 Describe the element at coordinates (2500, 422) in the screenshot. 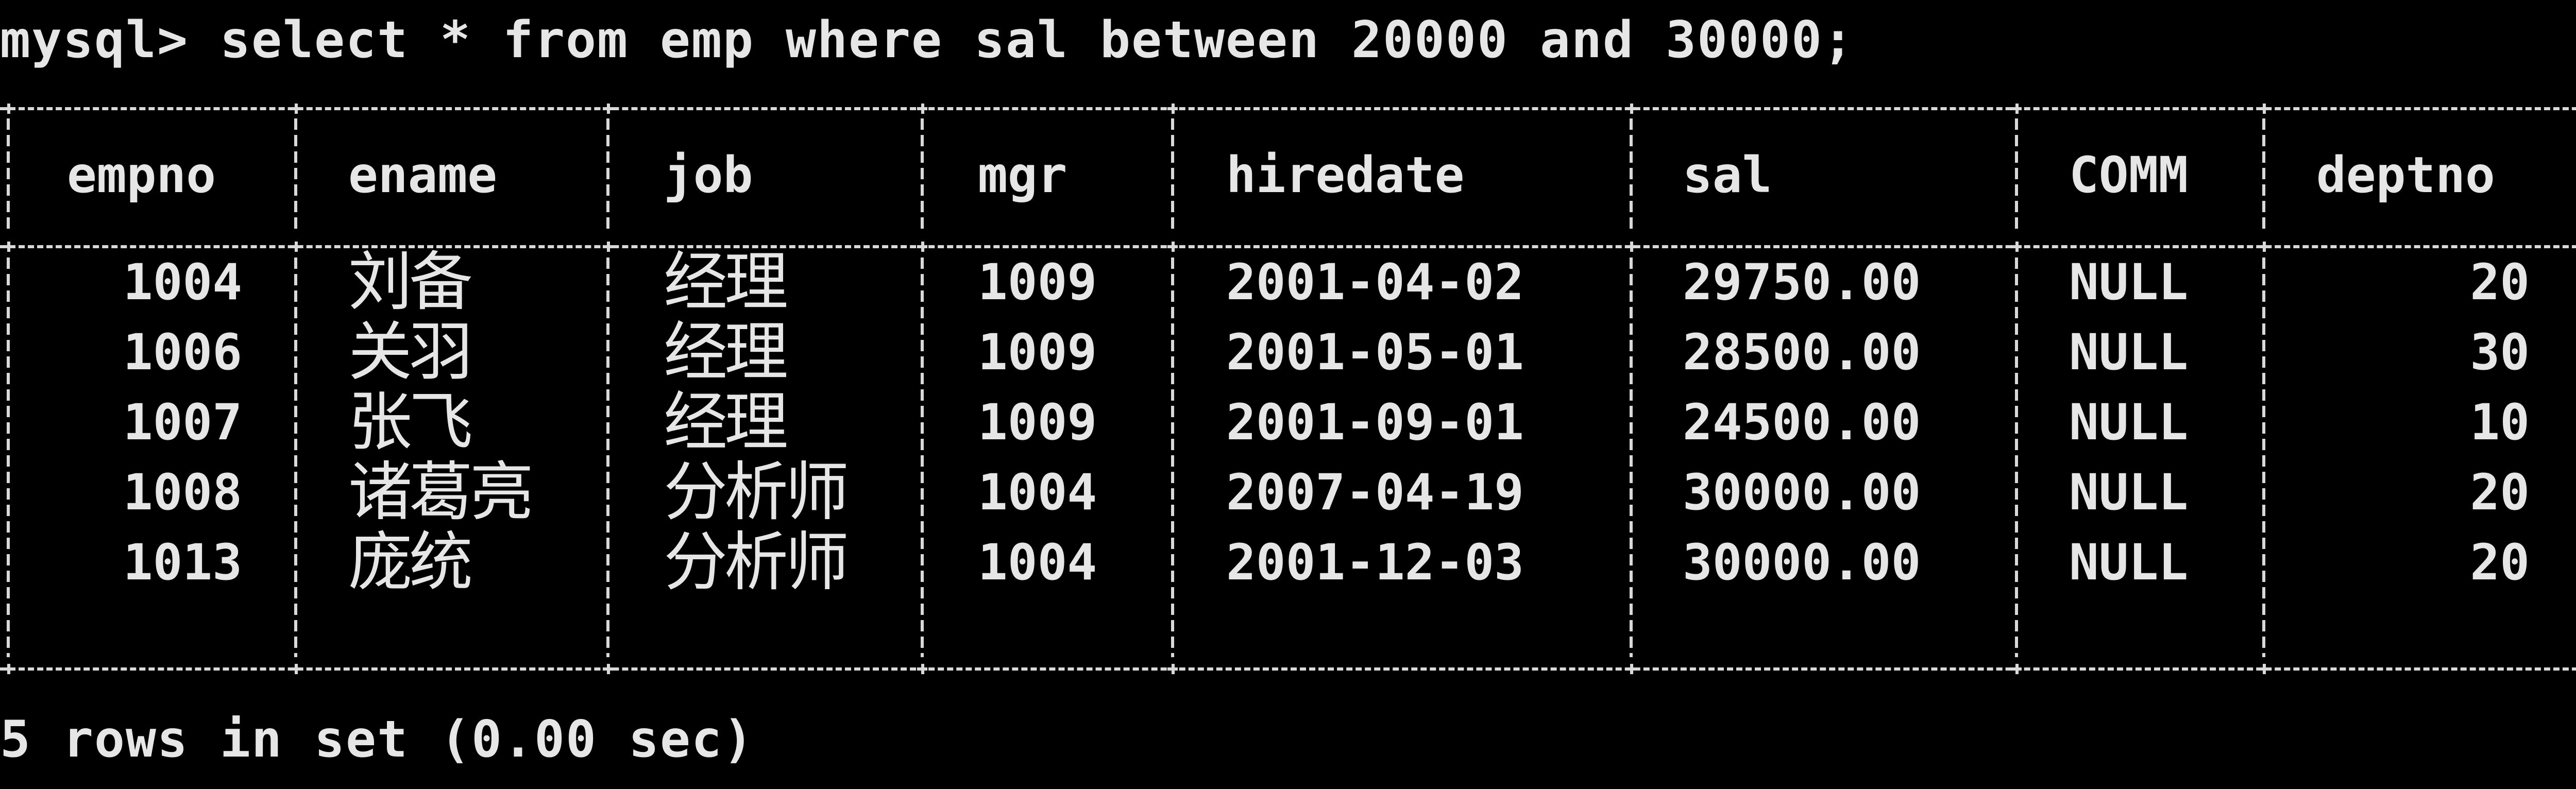

I see `cell-deptno: 10` at that location.